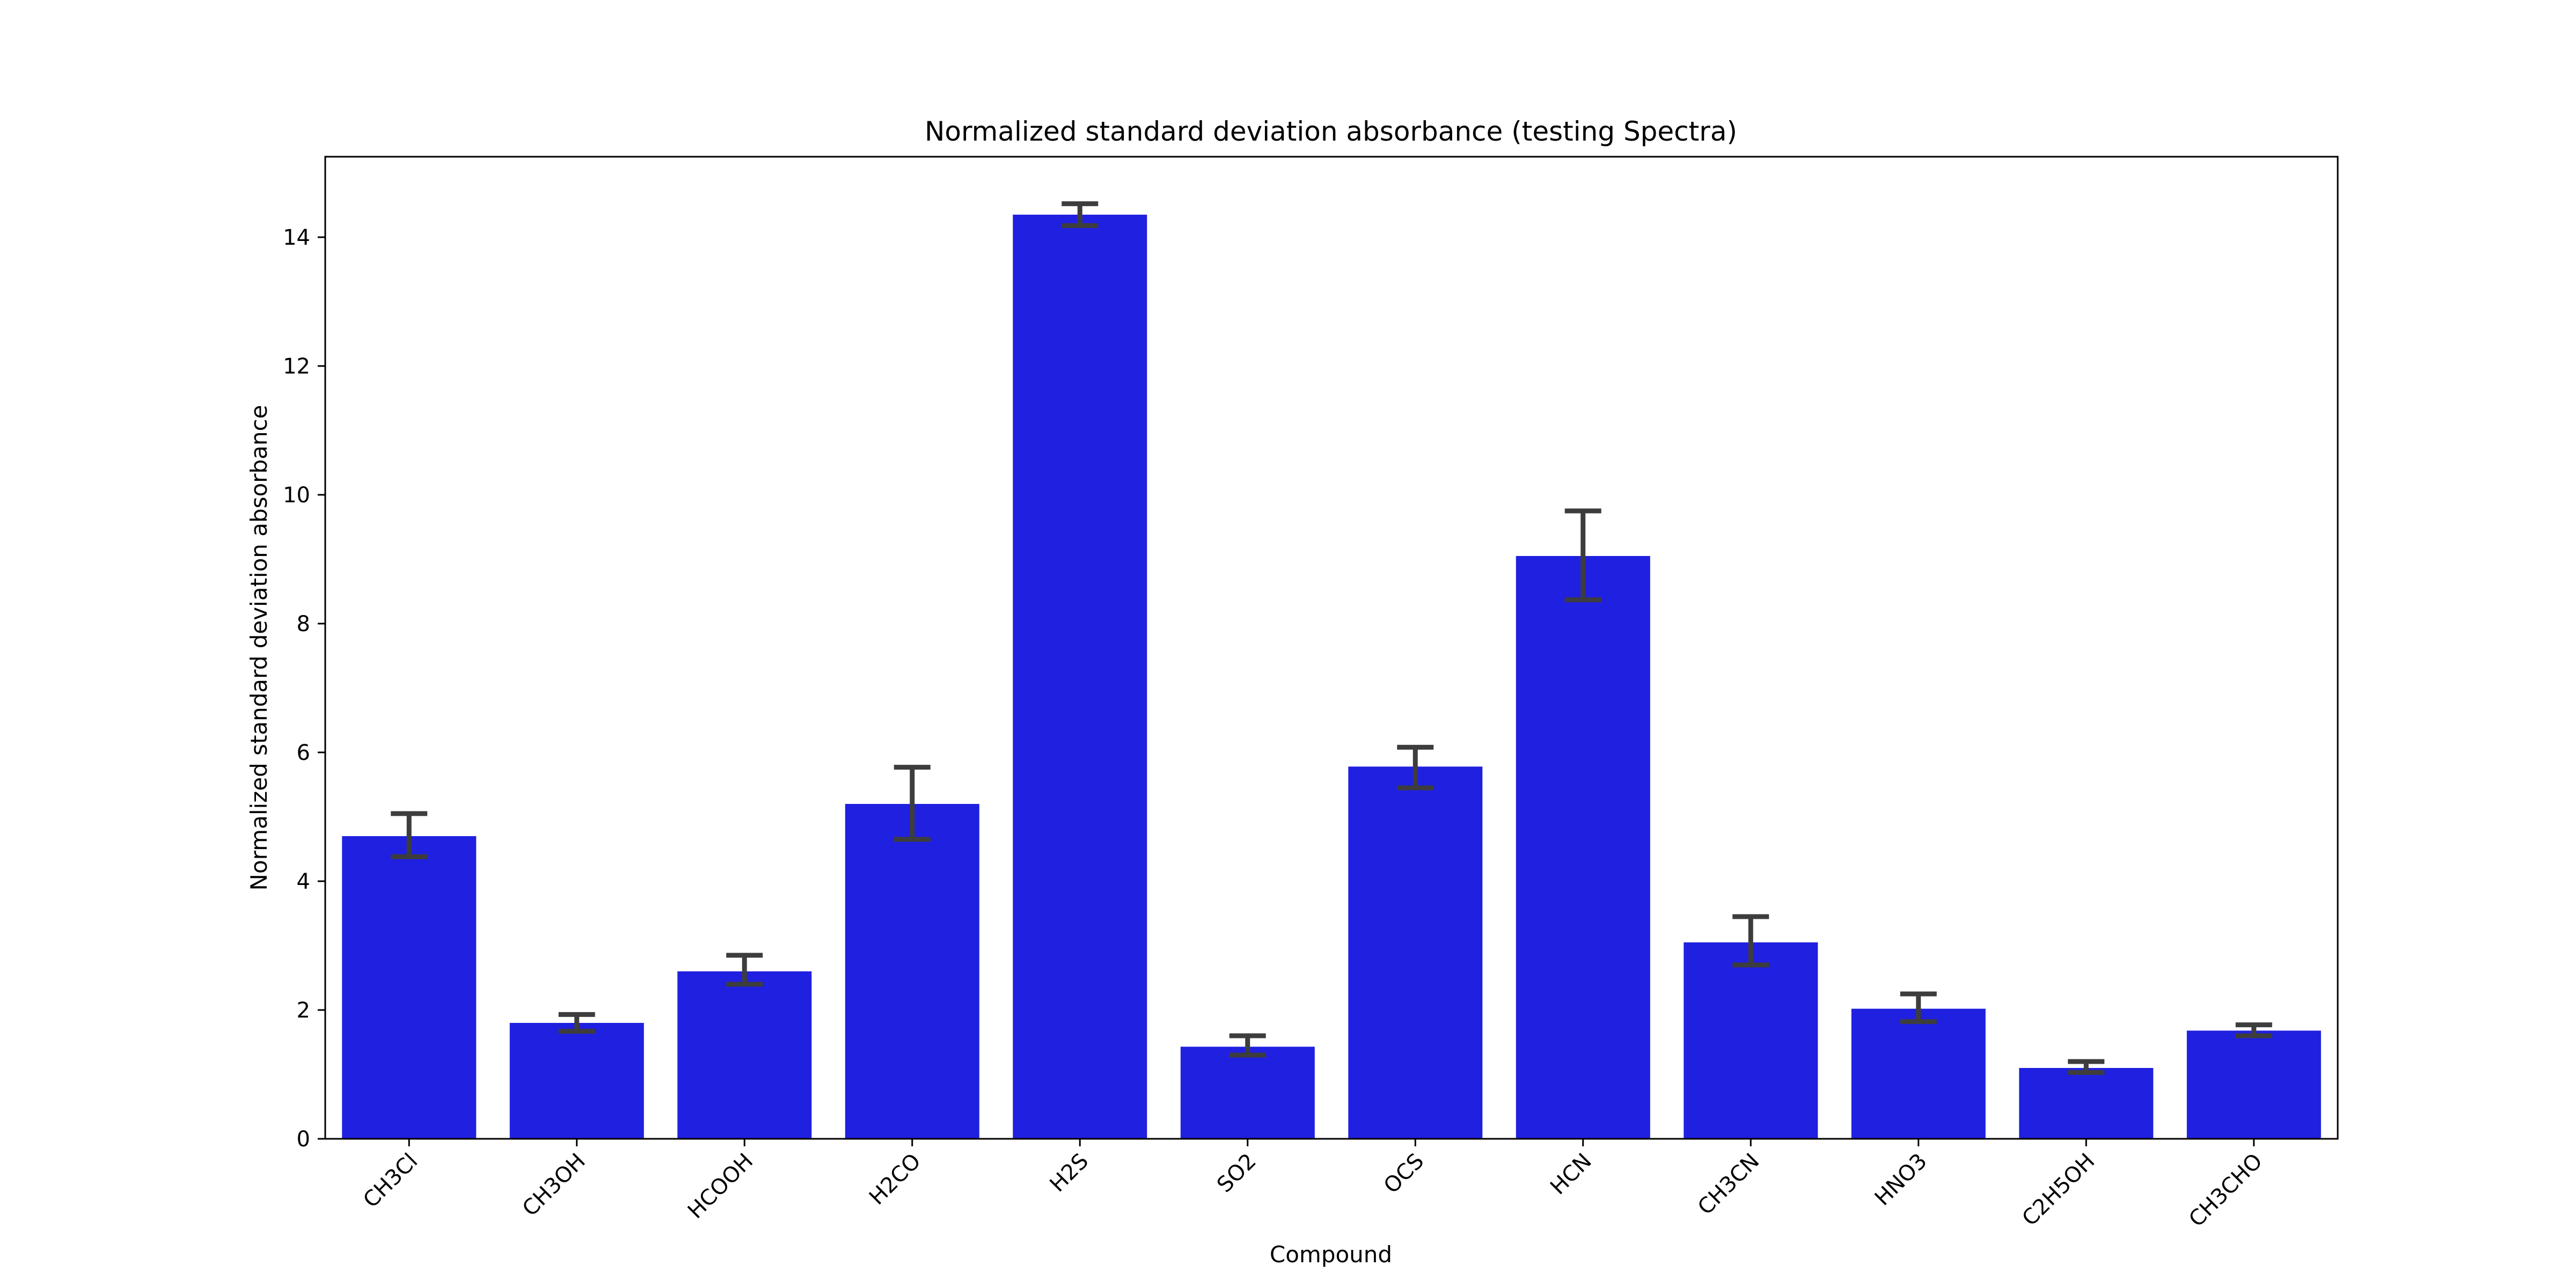 The image size is (2576, 1288). Describe the element at coordinates (296, 237) in the screenshot. I see `y-tick-label: 14` at that location.